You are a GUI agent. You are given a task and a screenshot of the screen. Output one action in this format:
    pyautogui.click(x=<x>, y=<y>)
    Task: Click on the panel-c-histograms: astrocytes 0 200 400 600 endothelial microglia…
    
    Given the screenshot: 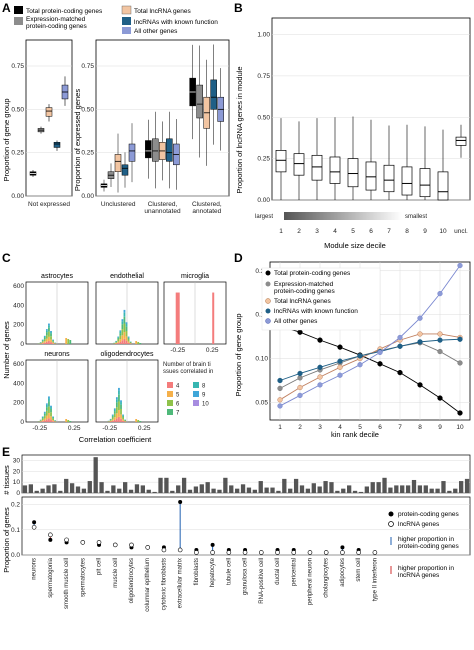 What is the action you would take?
    pyautogui.click(x=120, y=352)
    